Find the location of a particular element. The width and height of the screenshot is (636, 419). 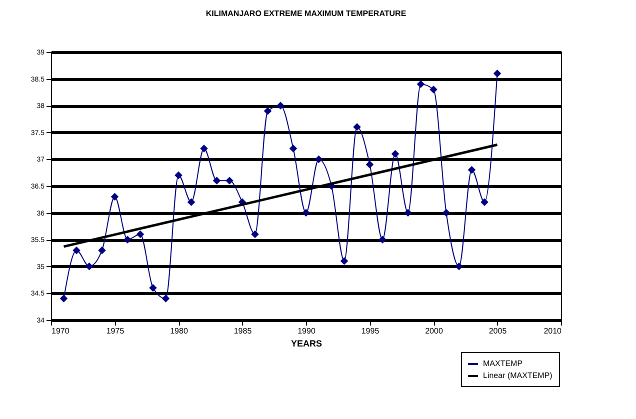

x-tick-label: 2010 is located at coordinates (553, 331).